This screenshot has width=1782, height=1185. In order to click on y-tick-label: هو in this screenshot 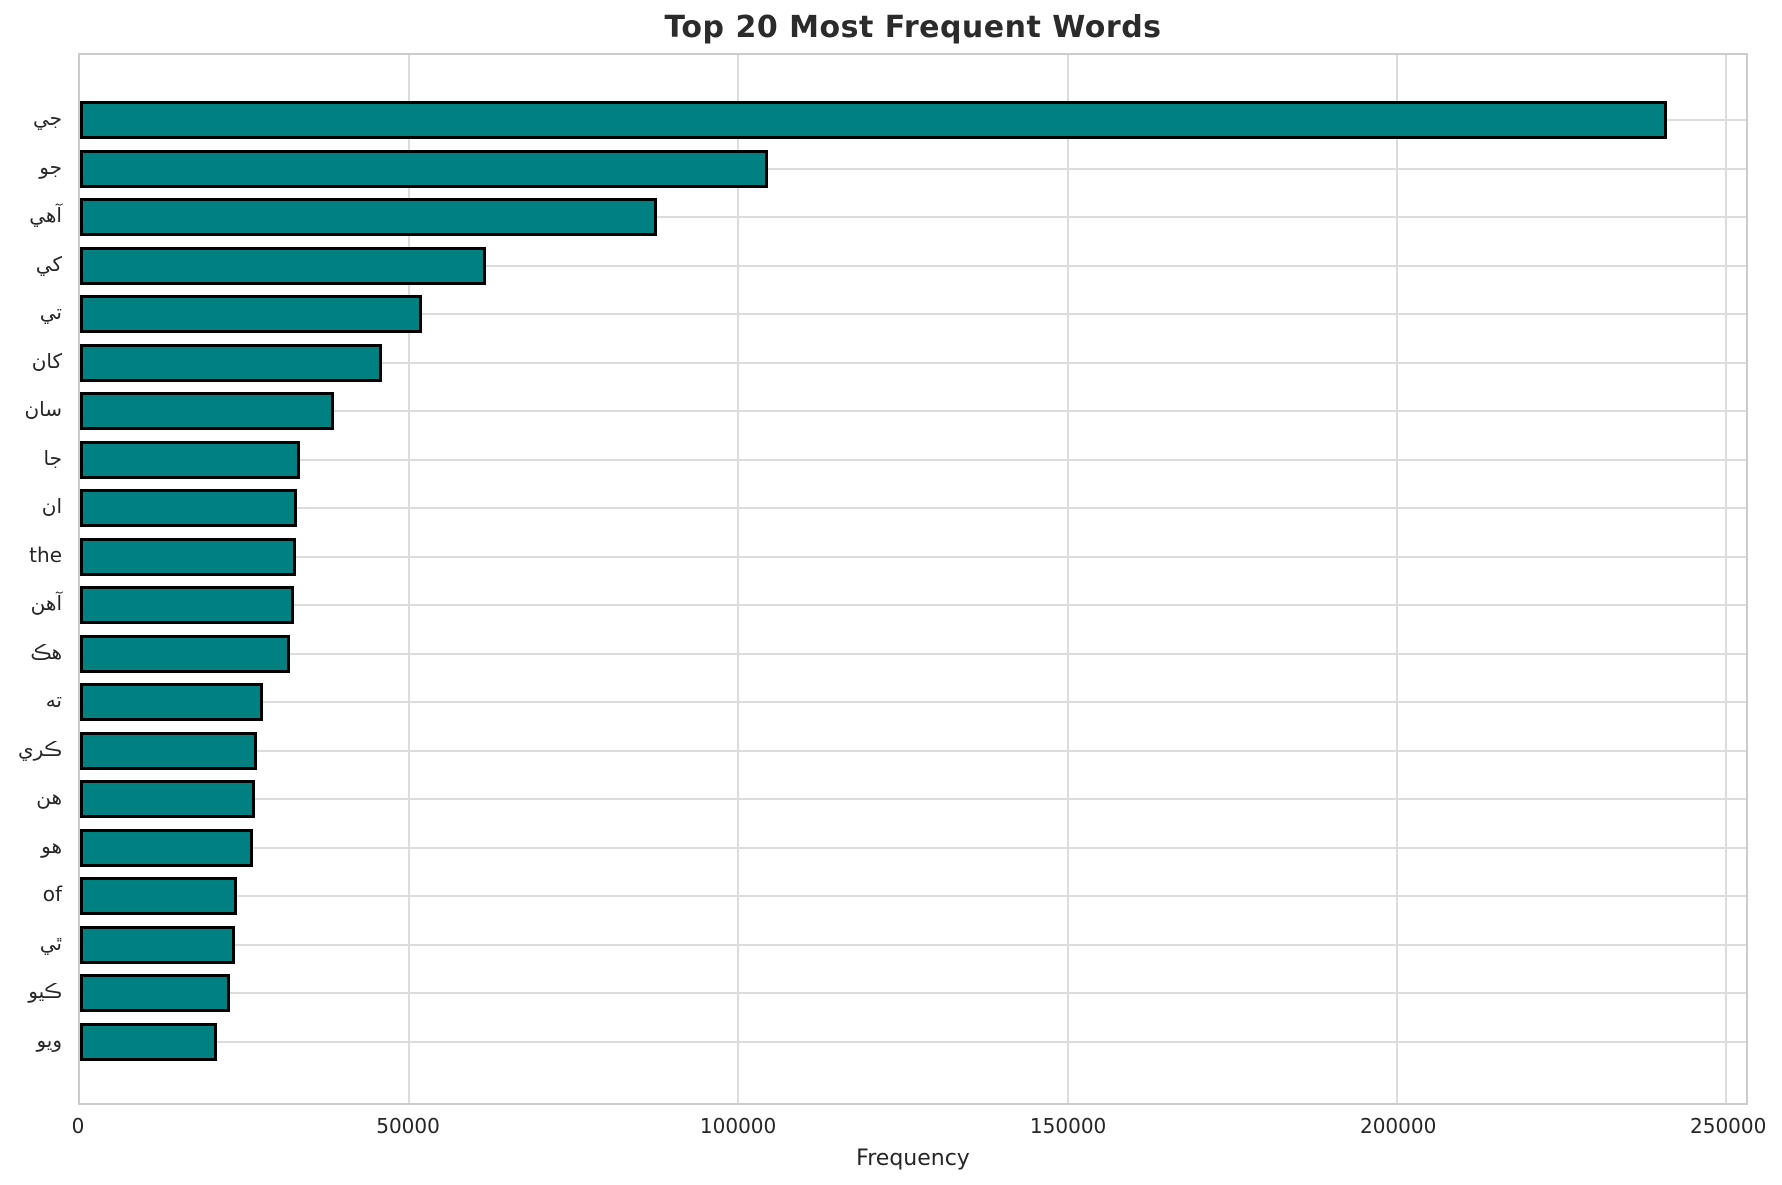, I will do `click(51, 845)`.